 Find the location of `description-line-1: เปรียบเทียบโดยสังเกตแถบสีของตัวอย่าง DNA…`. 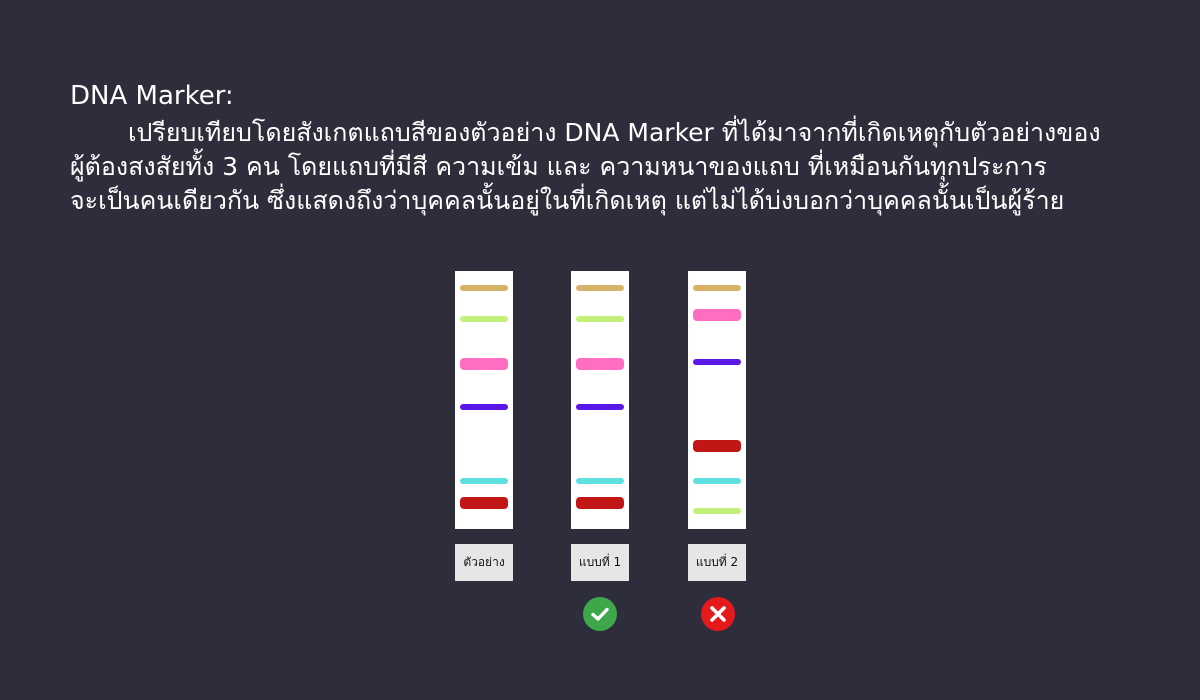

description-line-1: เปรียบเทียบโดยสังเกตแถบสีของตัวอย่าง DNA… is located at coordinates (614, 132).